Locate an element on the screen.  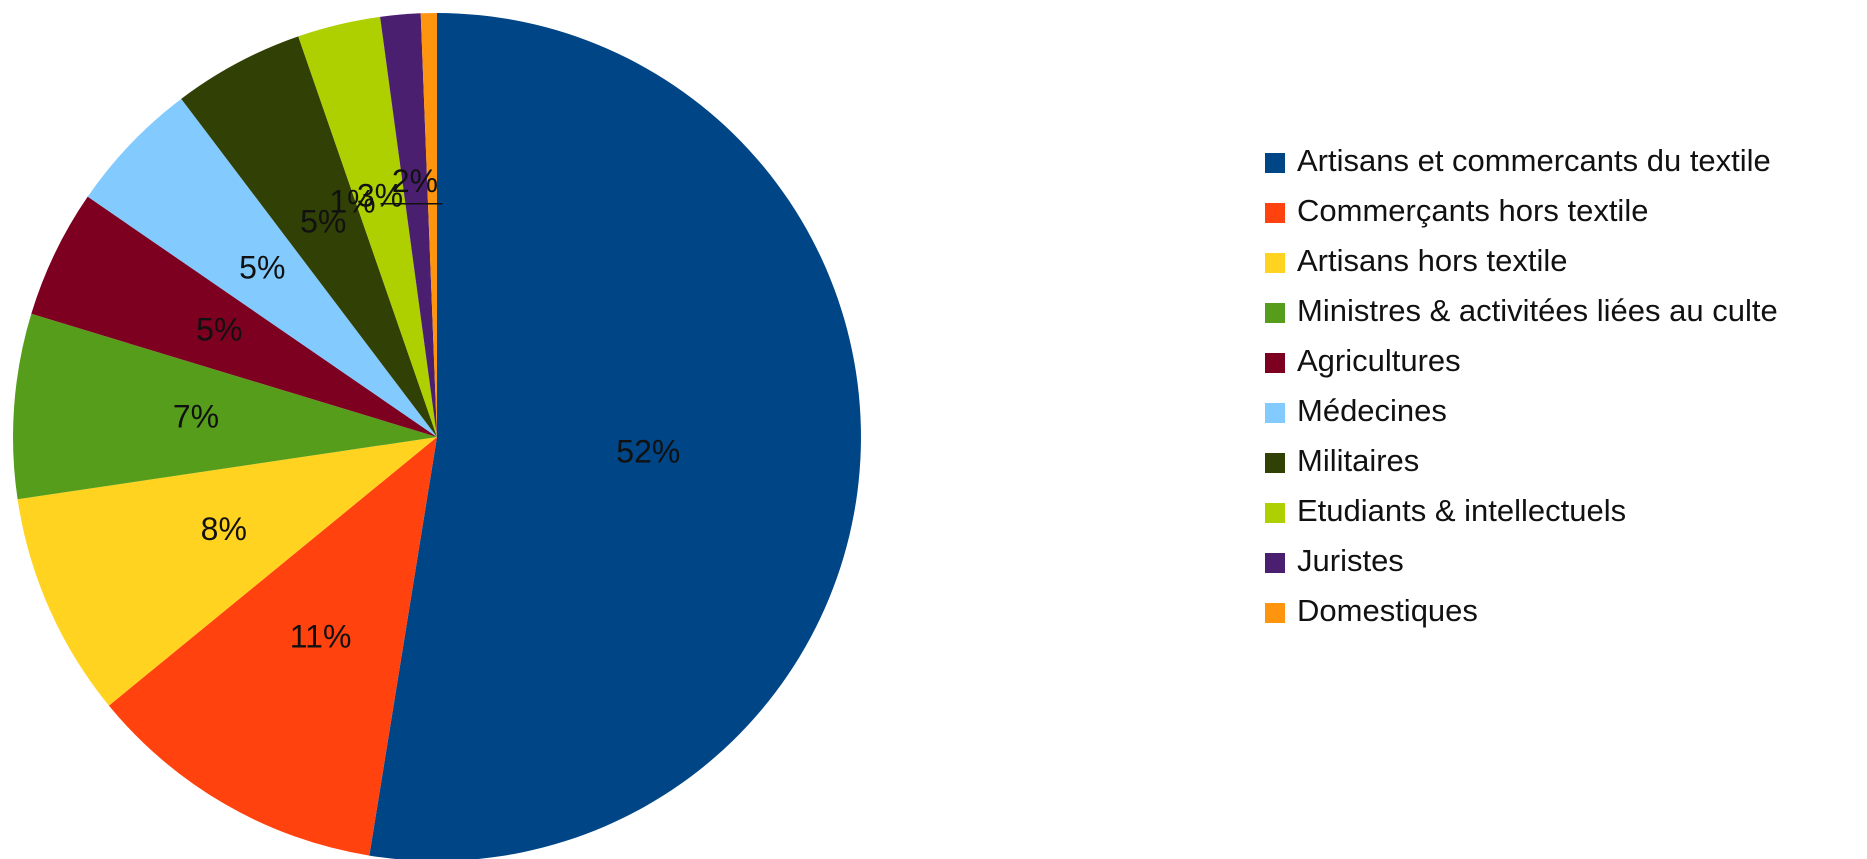
slice-label: 7% is located at coordinates (196, 417).